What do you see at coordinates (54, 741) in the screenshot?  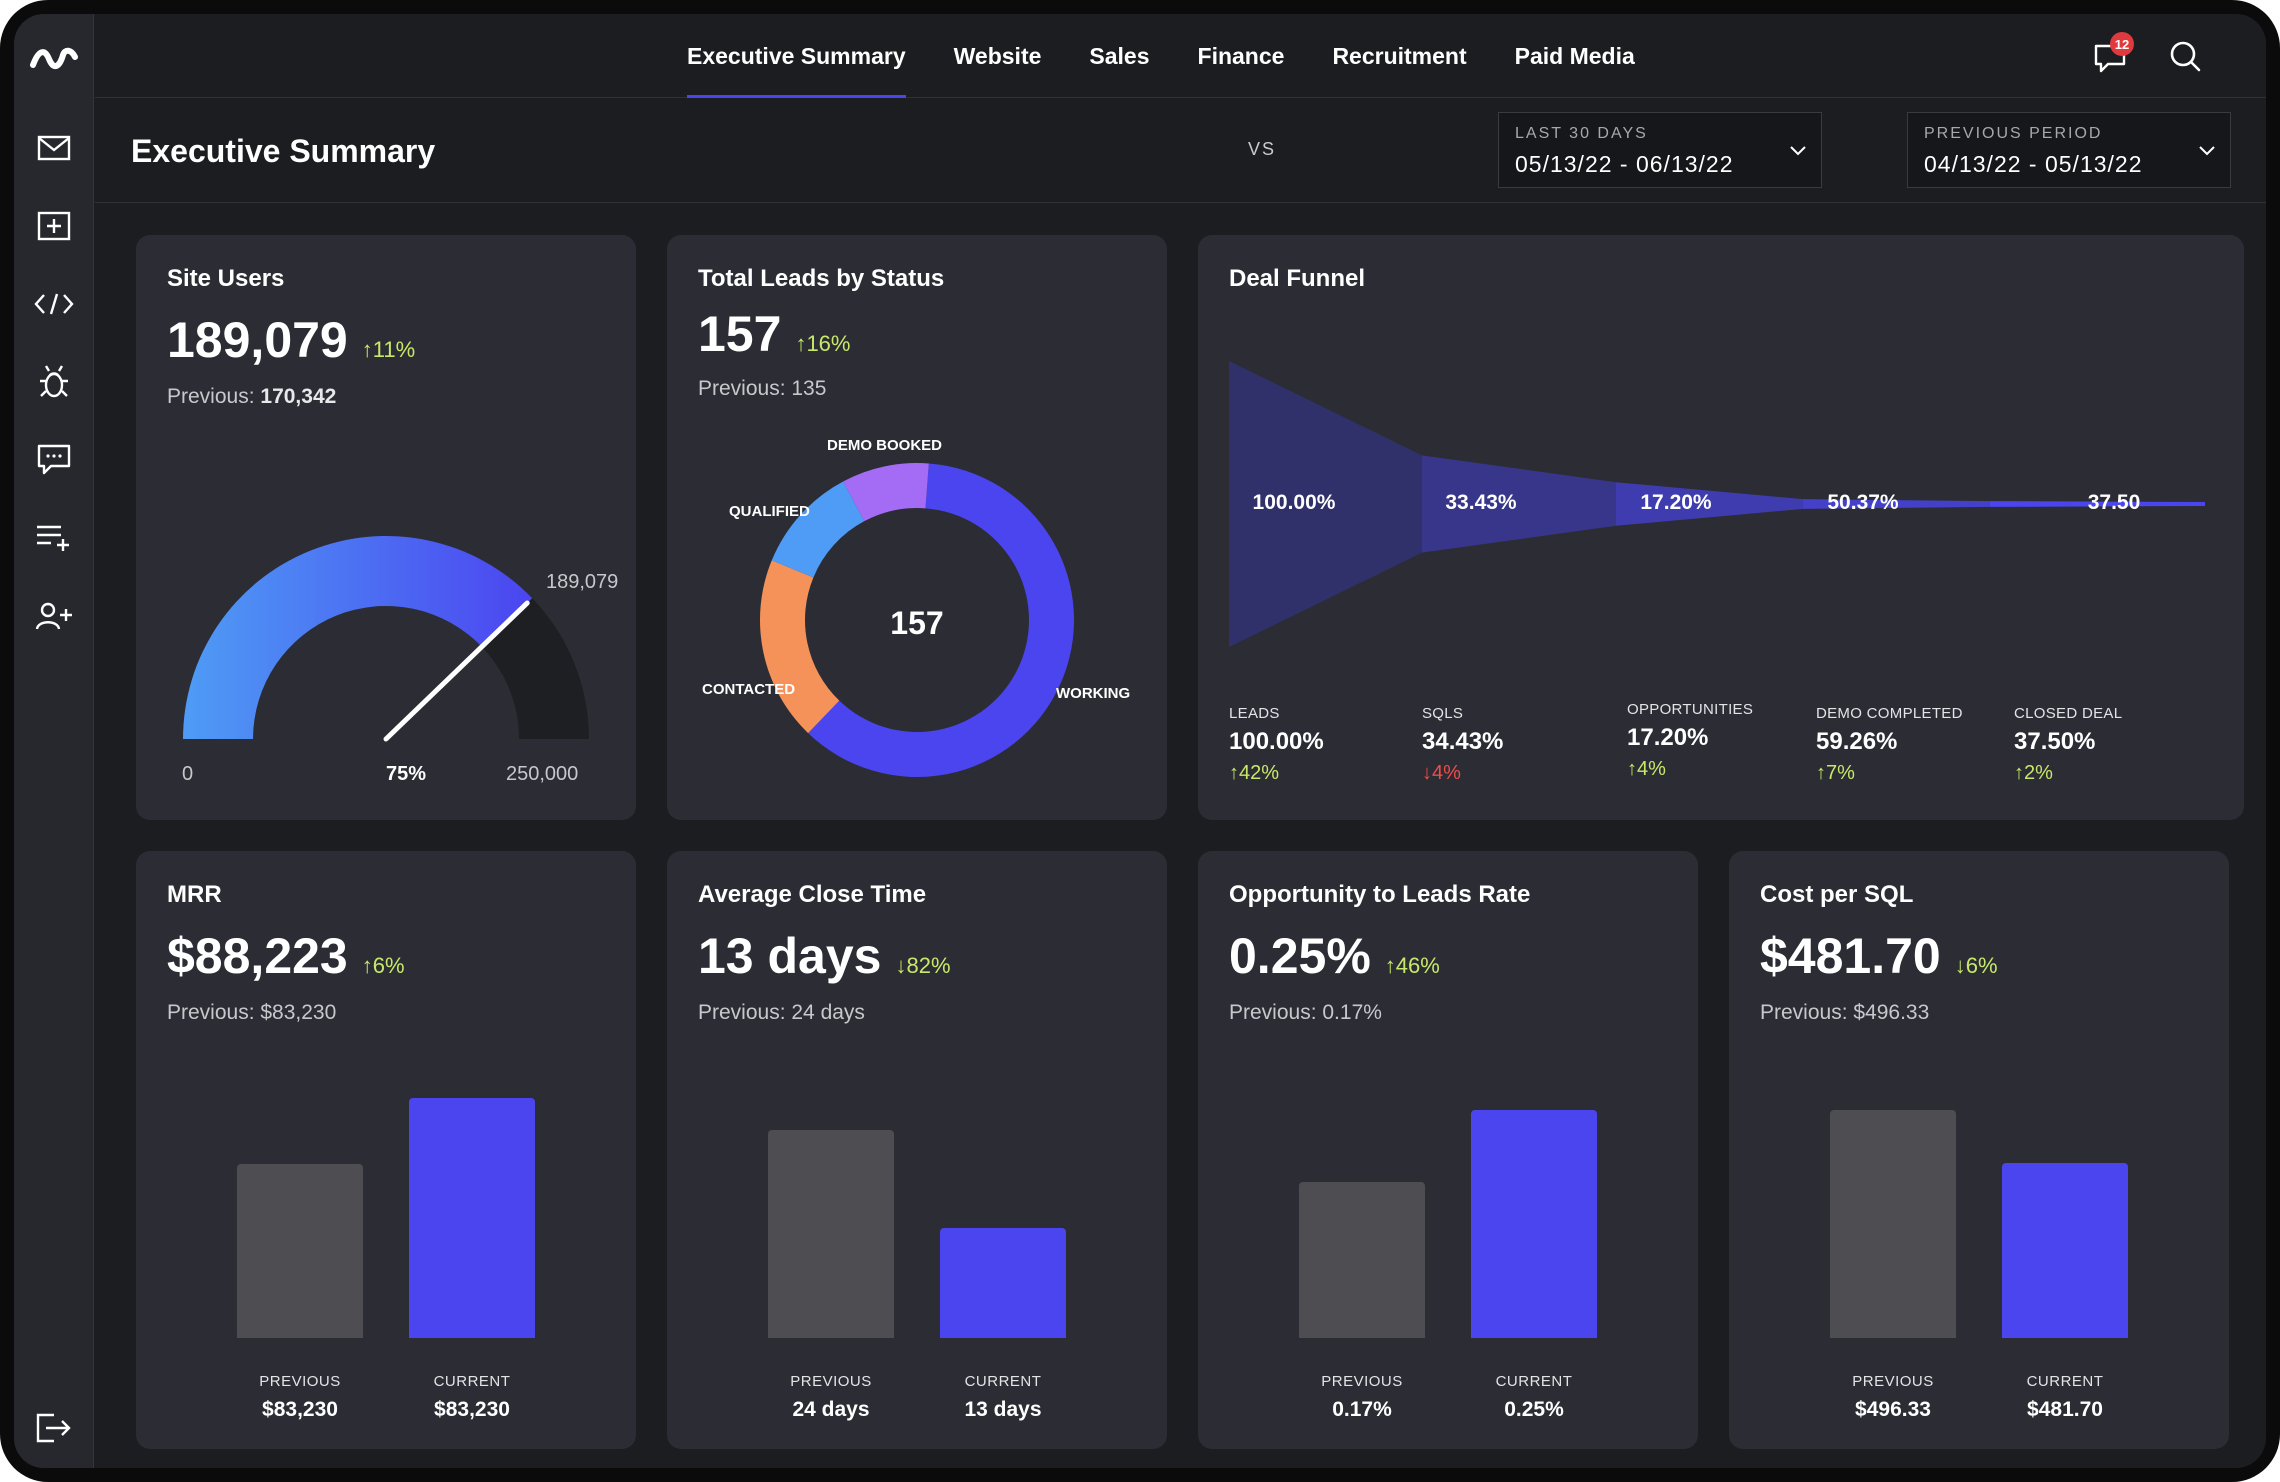 I see `sidebar` at bounding box center [54, 741].